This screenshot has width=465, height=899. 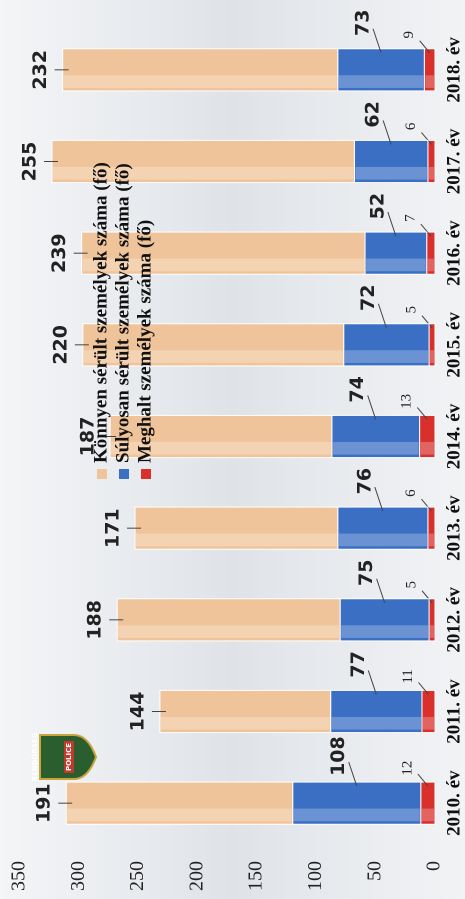 What do you see at coordinates (410, 218) in the screenshot?
I see `value-label: 7` at bounding box center [410, 218].